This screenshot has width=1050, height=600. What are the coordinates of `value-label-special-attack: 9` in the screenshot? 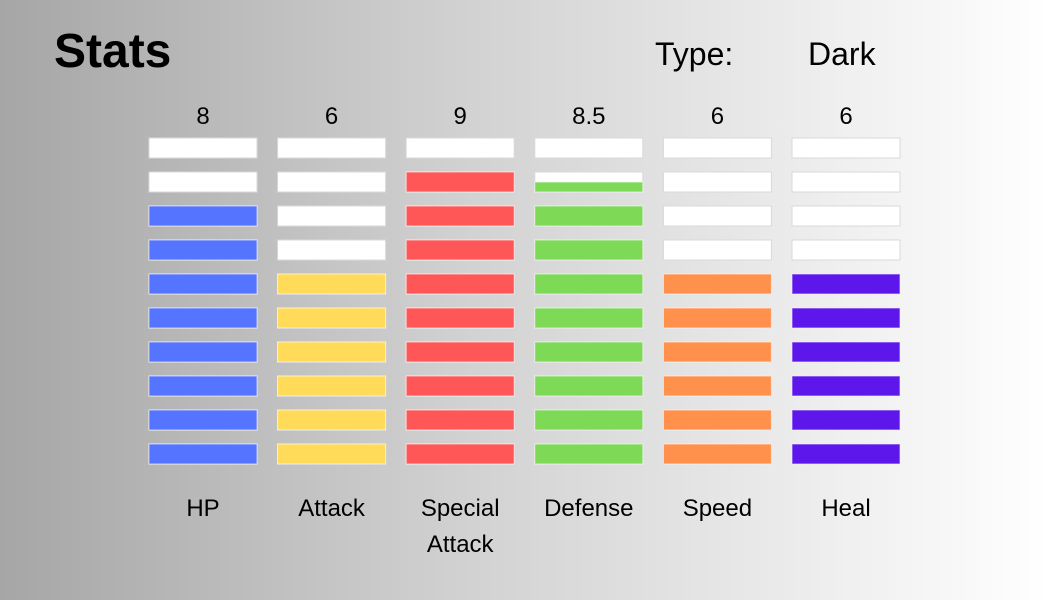 It's located at (460, 116).